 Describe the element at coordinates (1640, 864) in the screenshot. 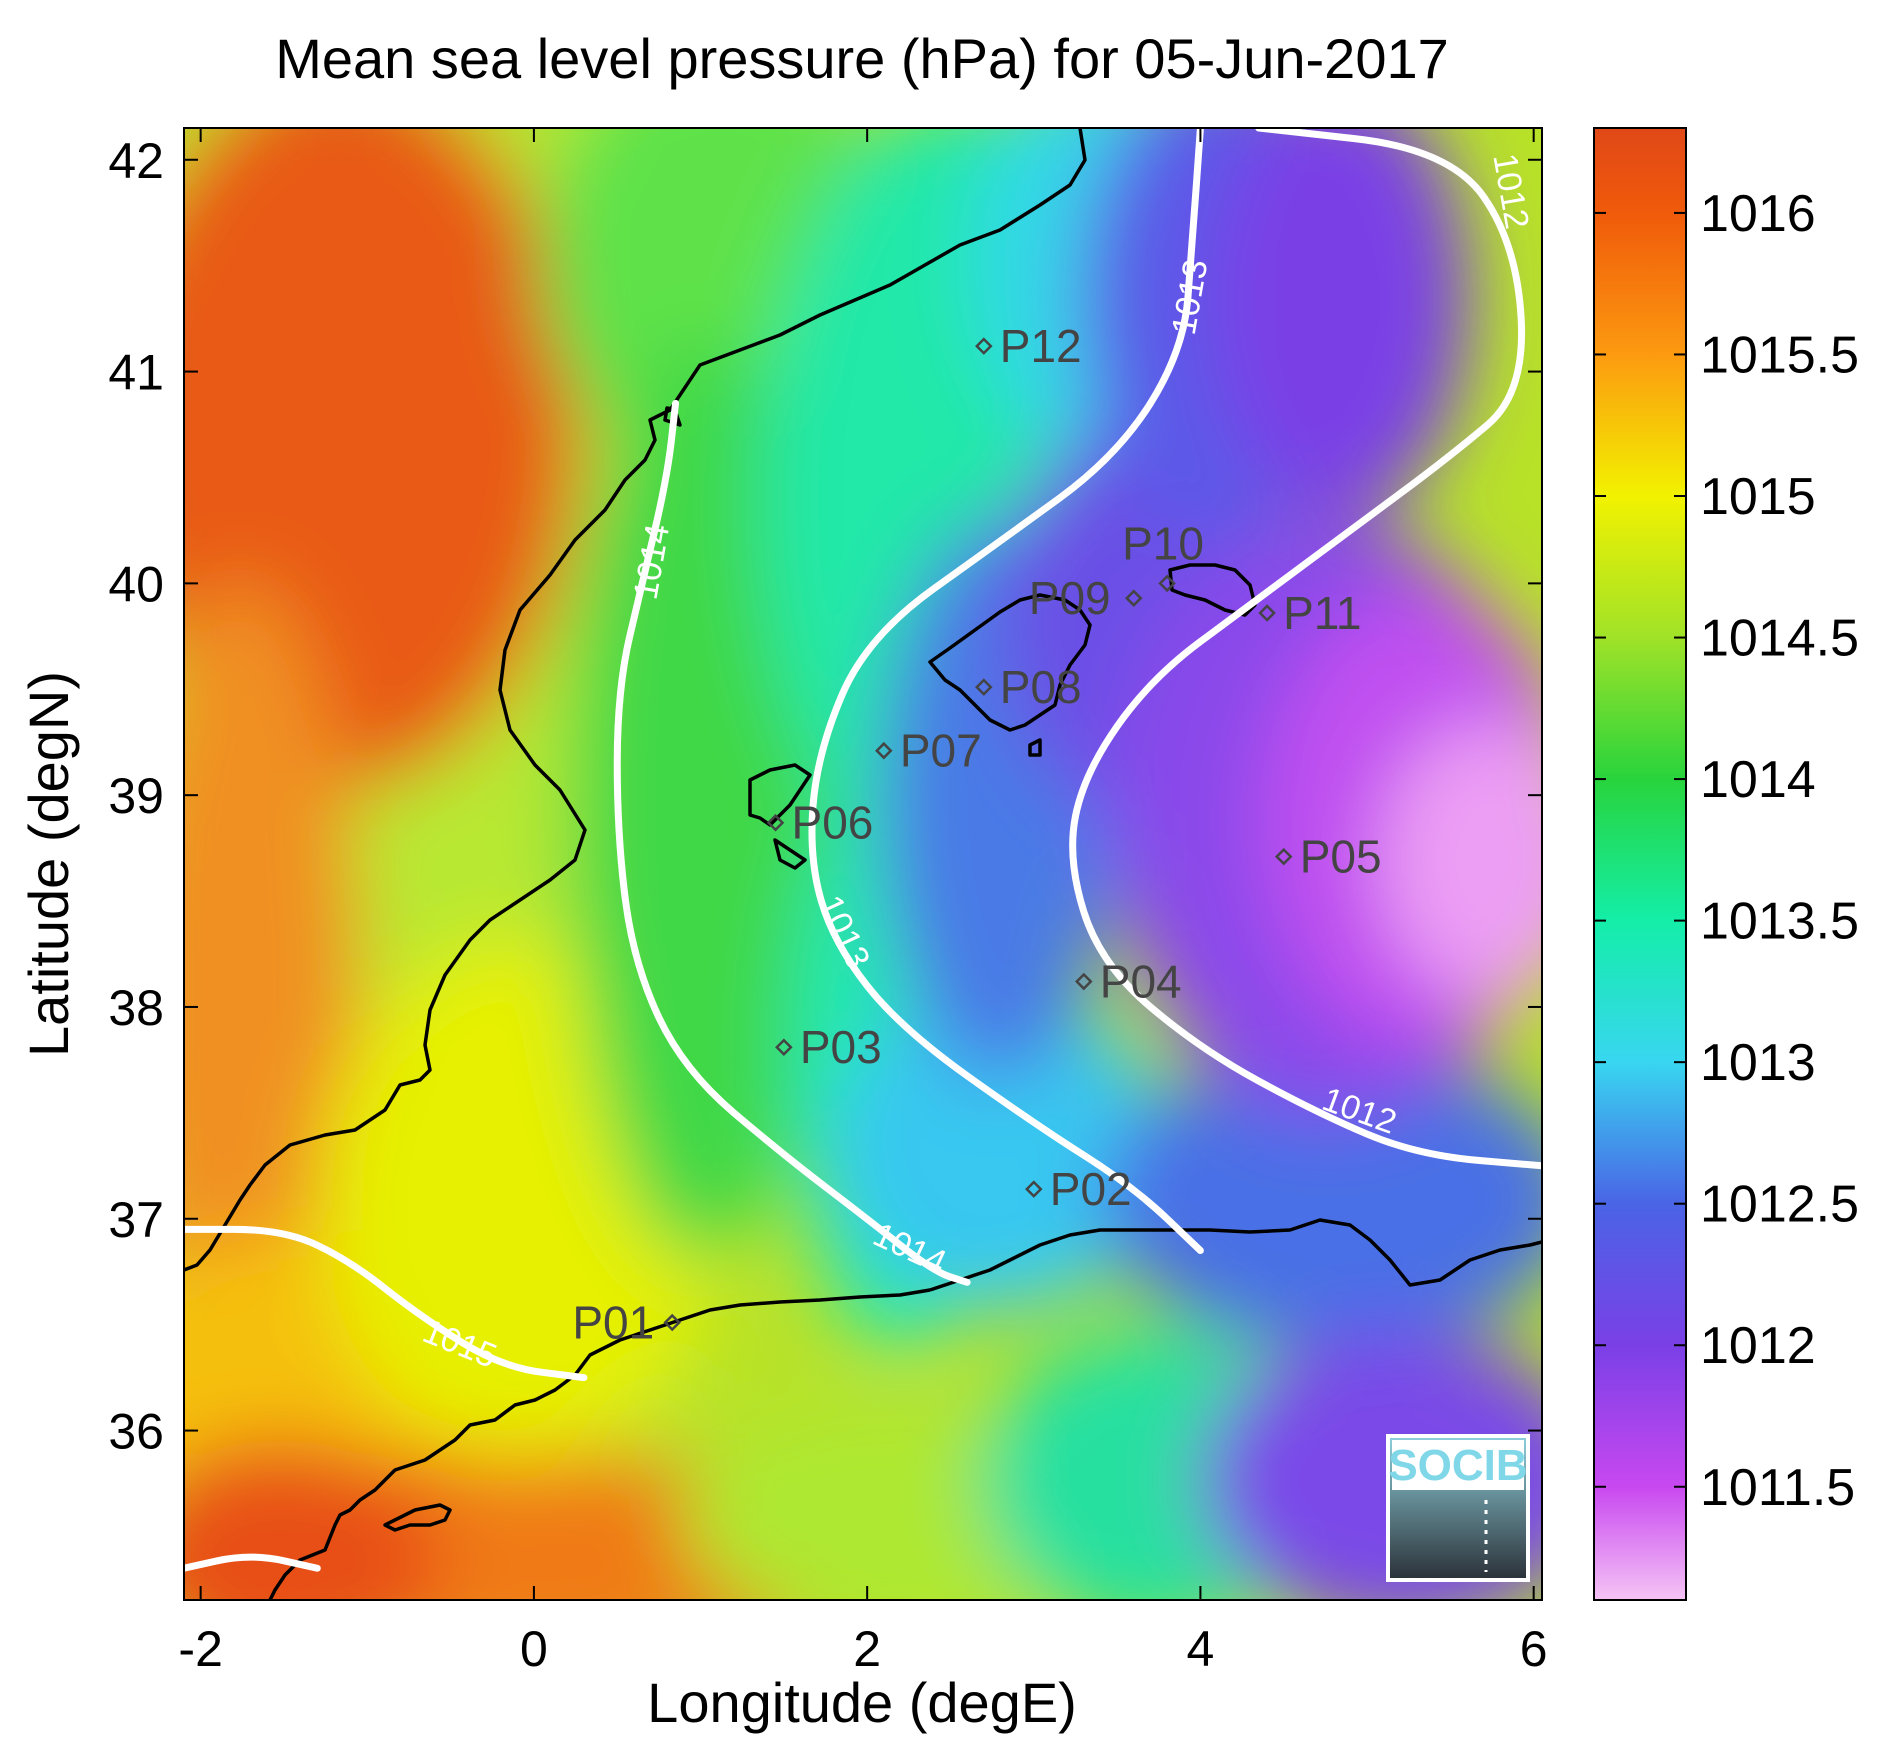

I see `colorbar-gradient` at that location.